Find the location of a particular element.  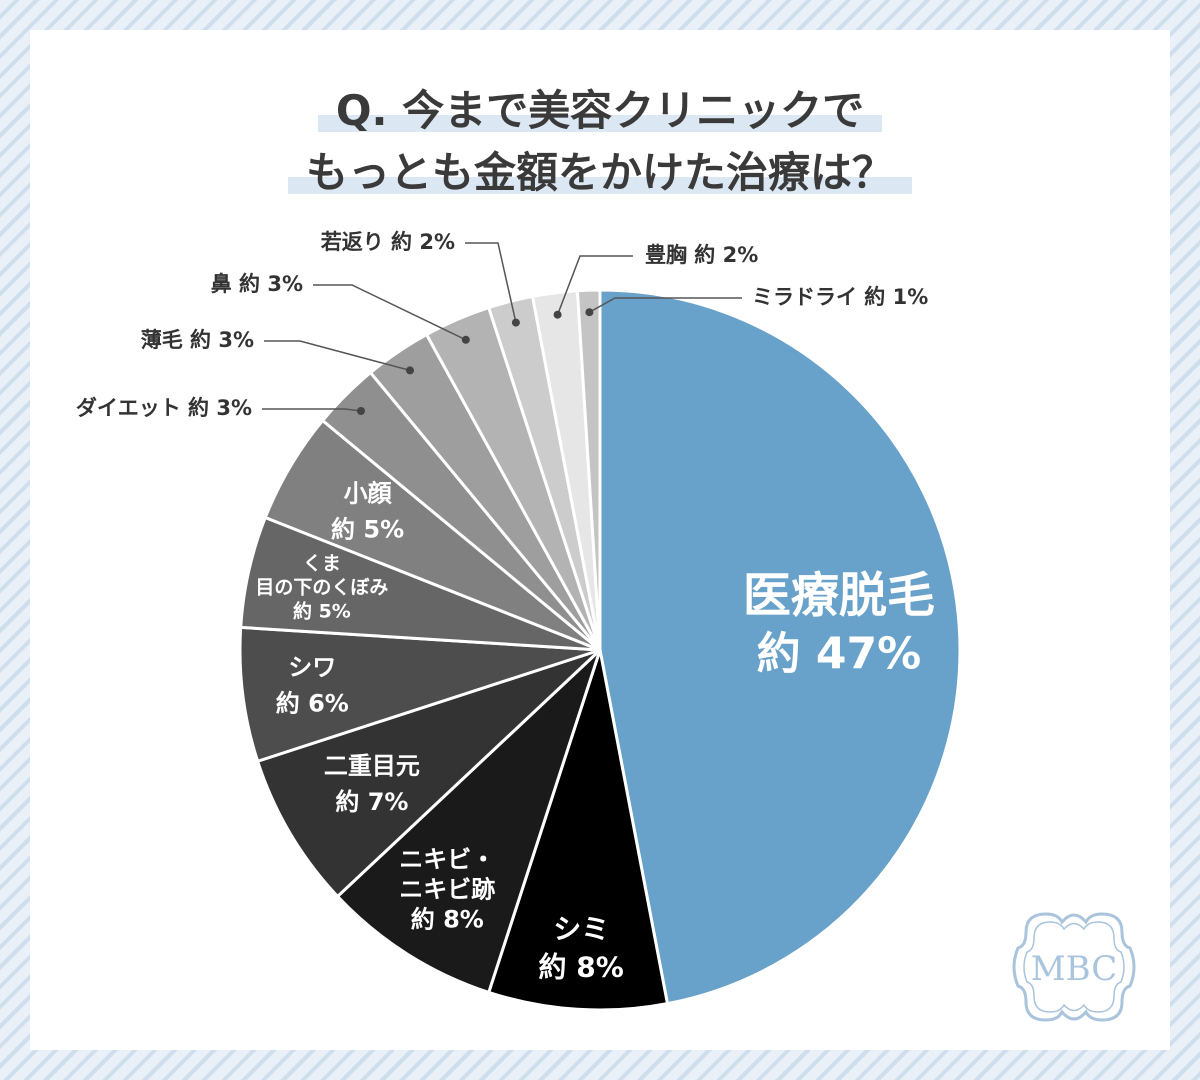

slice-5-value: 約 6% is located at coordinates (312, 703).